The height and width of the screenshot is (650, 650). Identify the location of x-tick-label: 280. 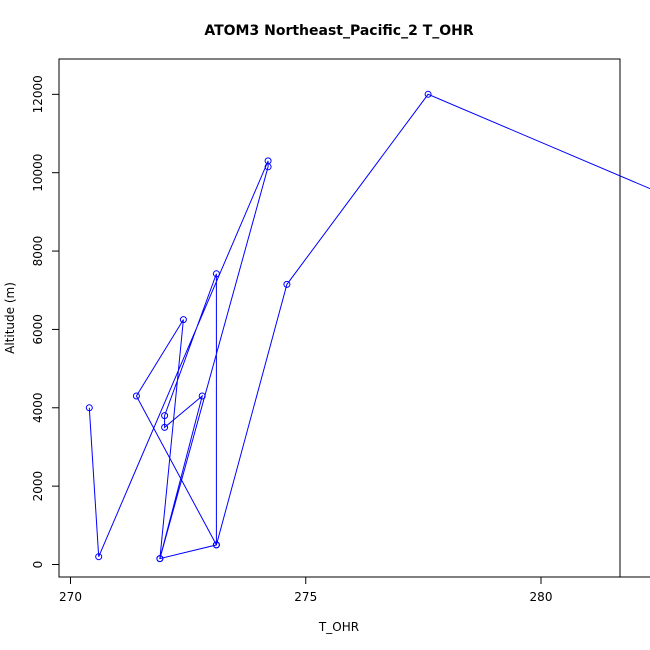
(541, 597).